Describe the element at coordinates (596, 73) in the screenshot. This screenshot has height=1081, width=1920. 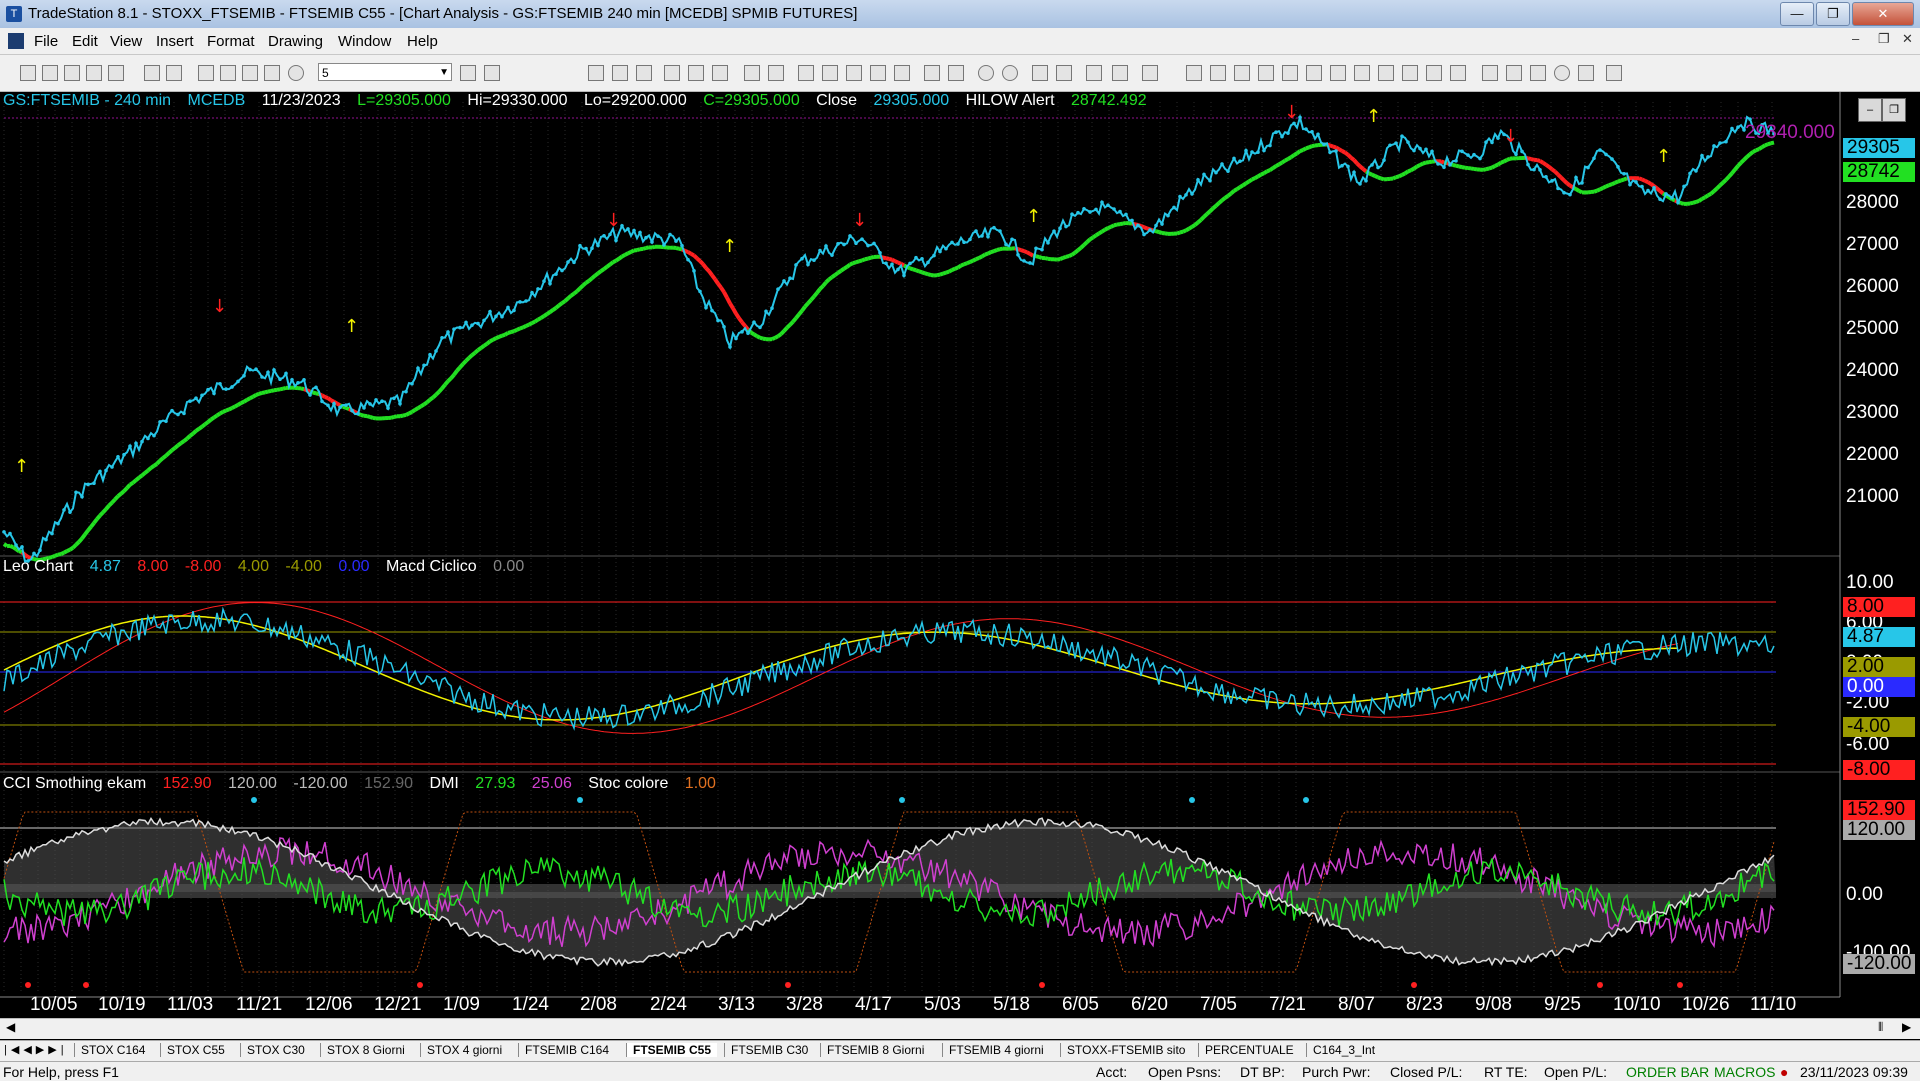
I see `format-bar-icon` at that location.